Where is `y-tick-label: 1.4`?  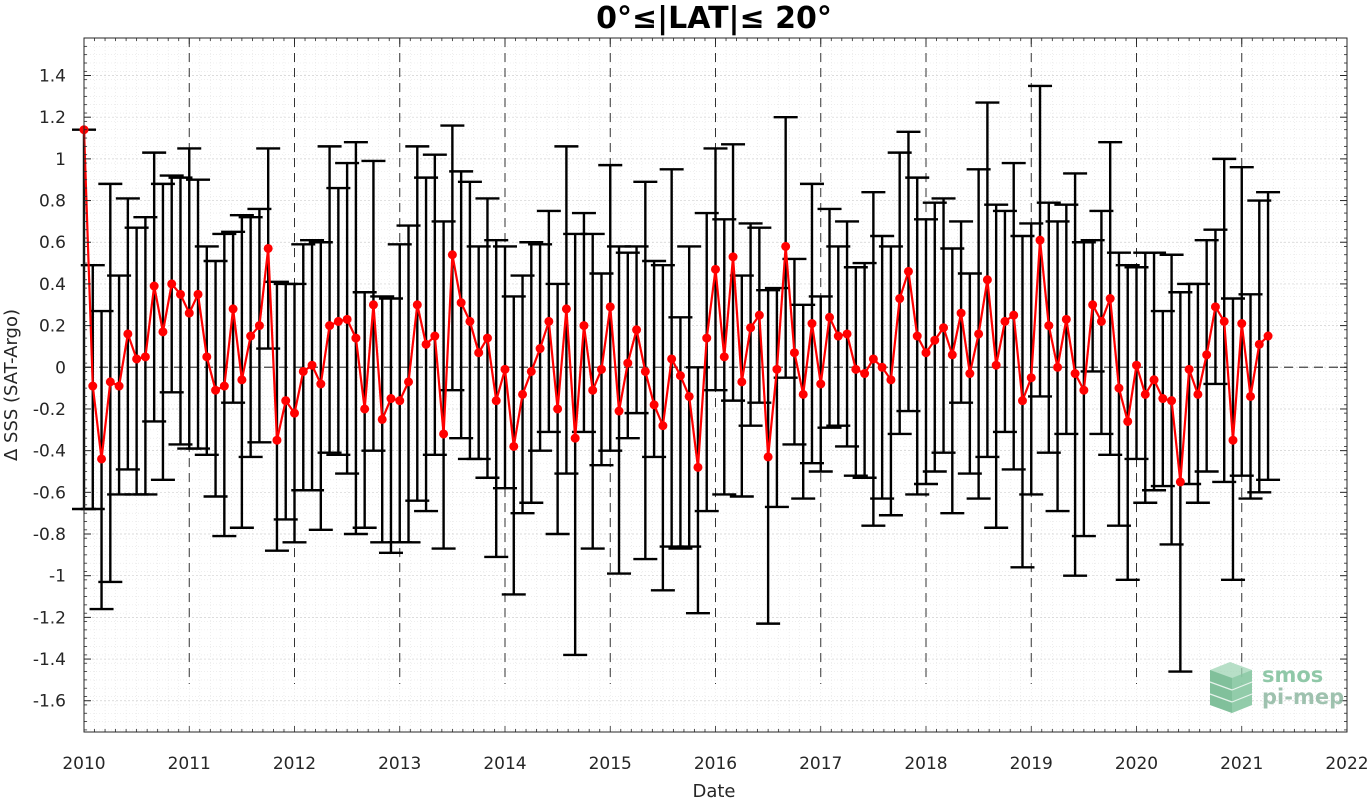
y-tick-label: 1.4 is located at coordinates (52, 77).